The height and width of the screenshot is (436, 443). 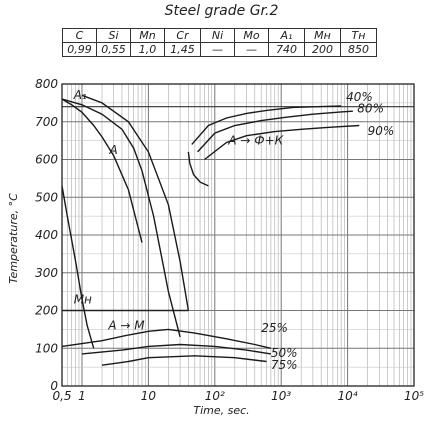 What do you see at coordinates (46, 84) in the screenshot?
I see `y-tick-label: 800` at bounding box center [46, 84].